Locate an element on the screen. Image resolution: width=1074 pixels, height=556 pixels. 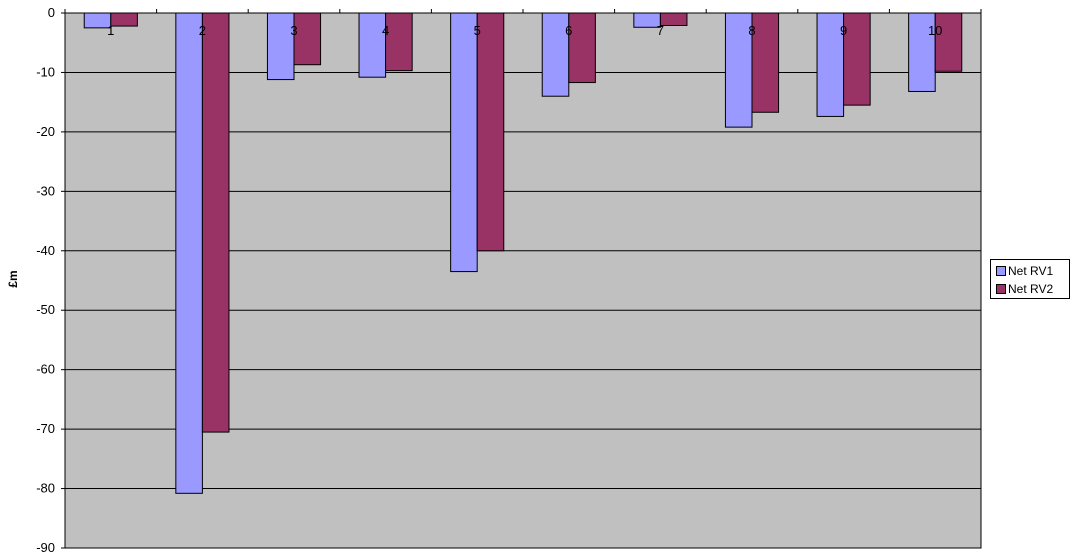
x-tick-label: 9 is located at coordinates (843, 30).